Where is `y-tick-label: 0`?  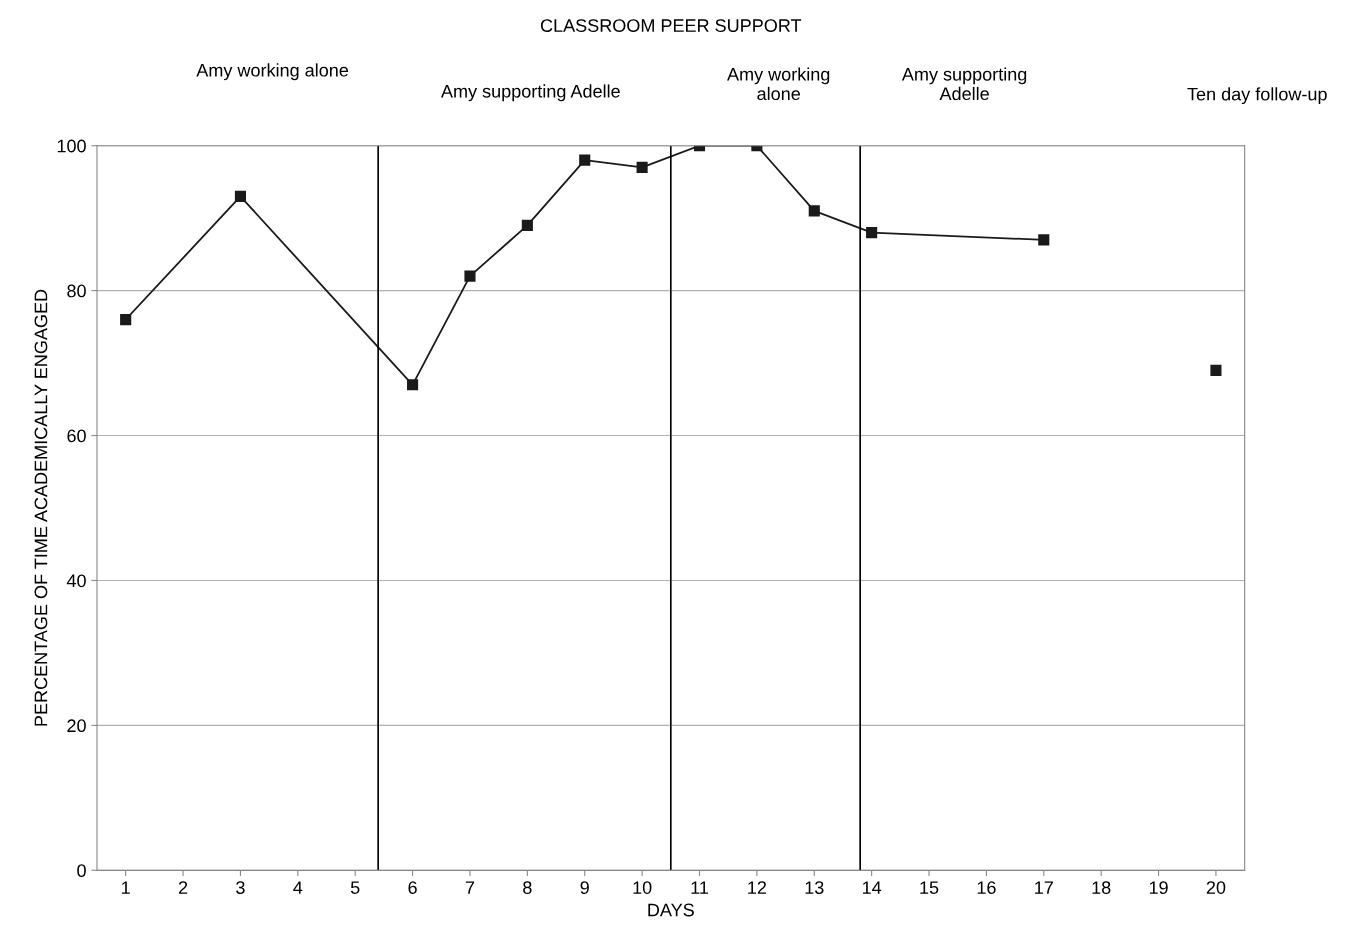 y-tick-label: 0 is located at coordinates (81, 871).